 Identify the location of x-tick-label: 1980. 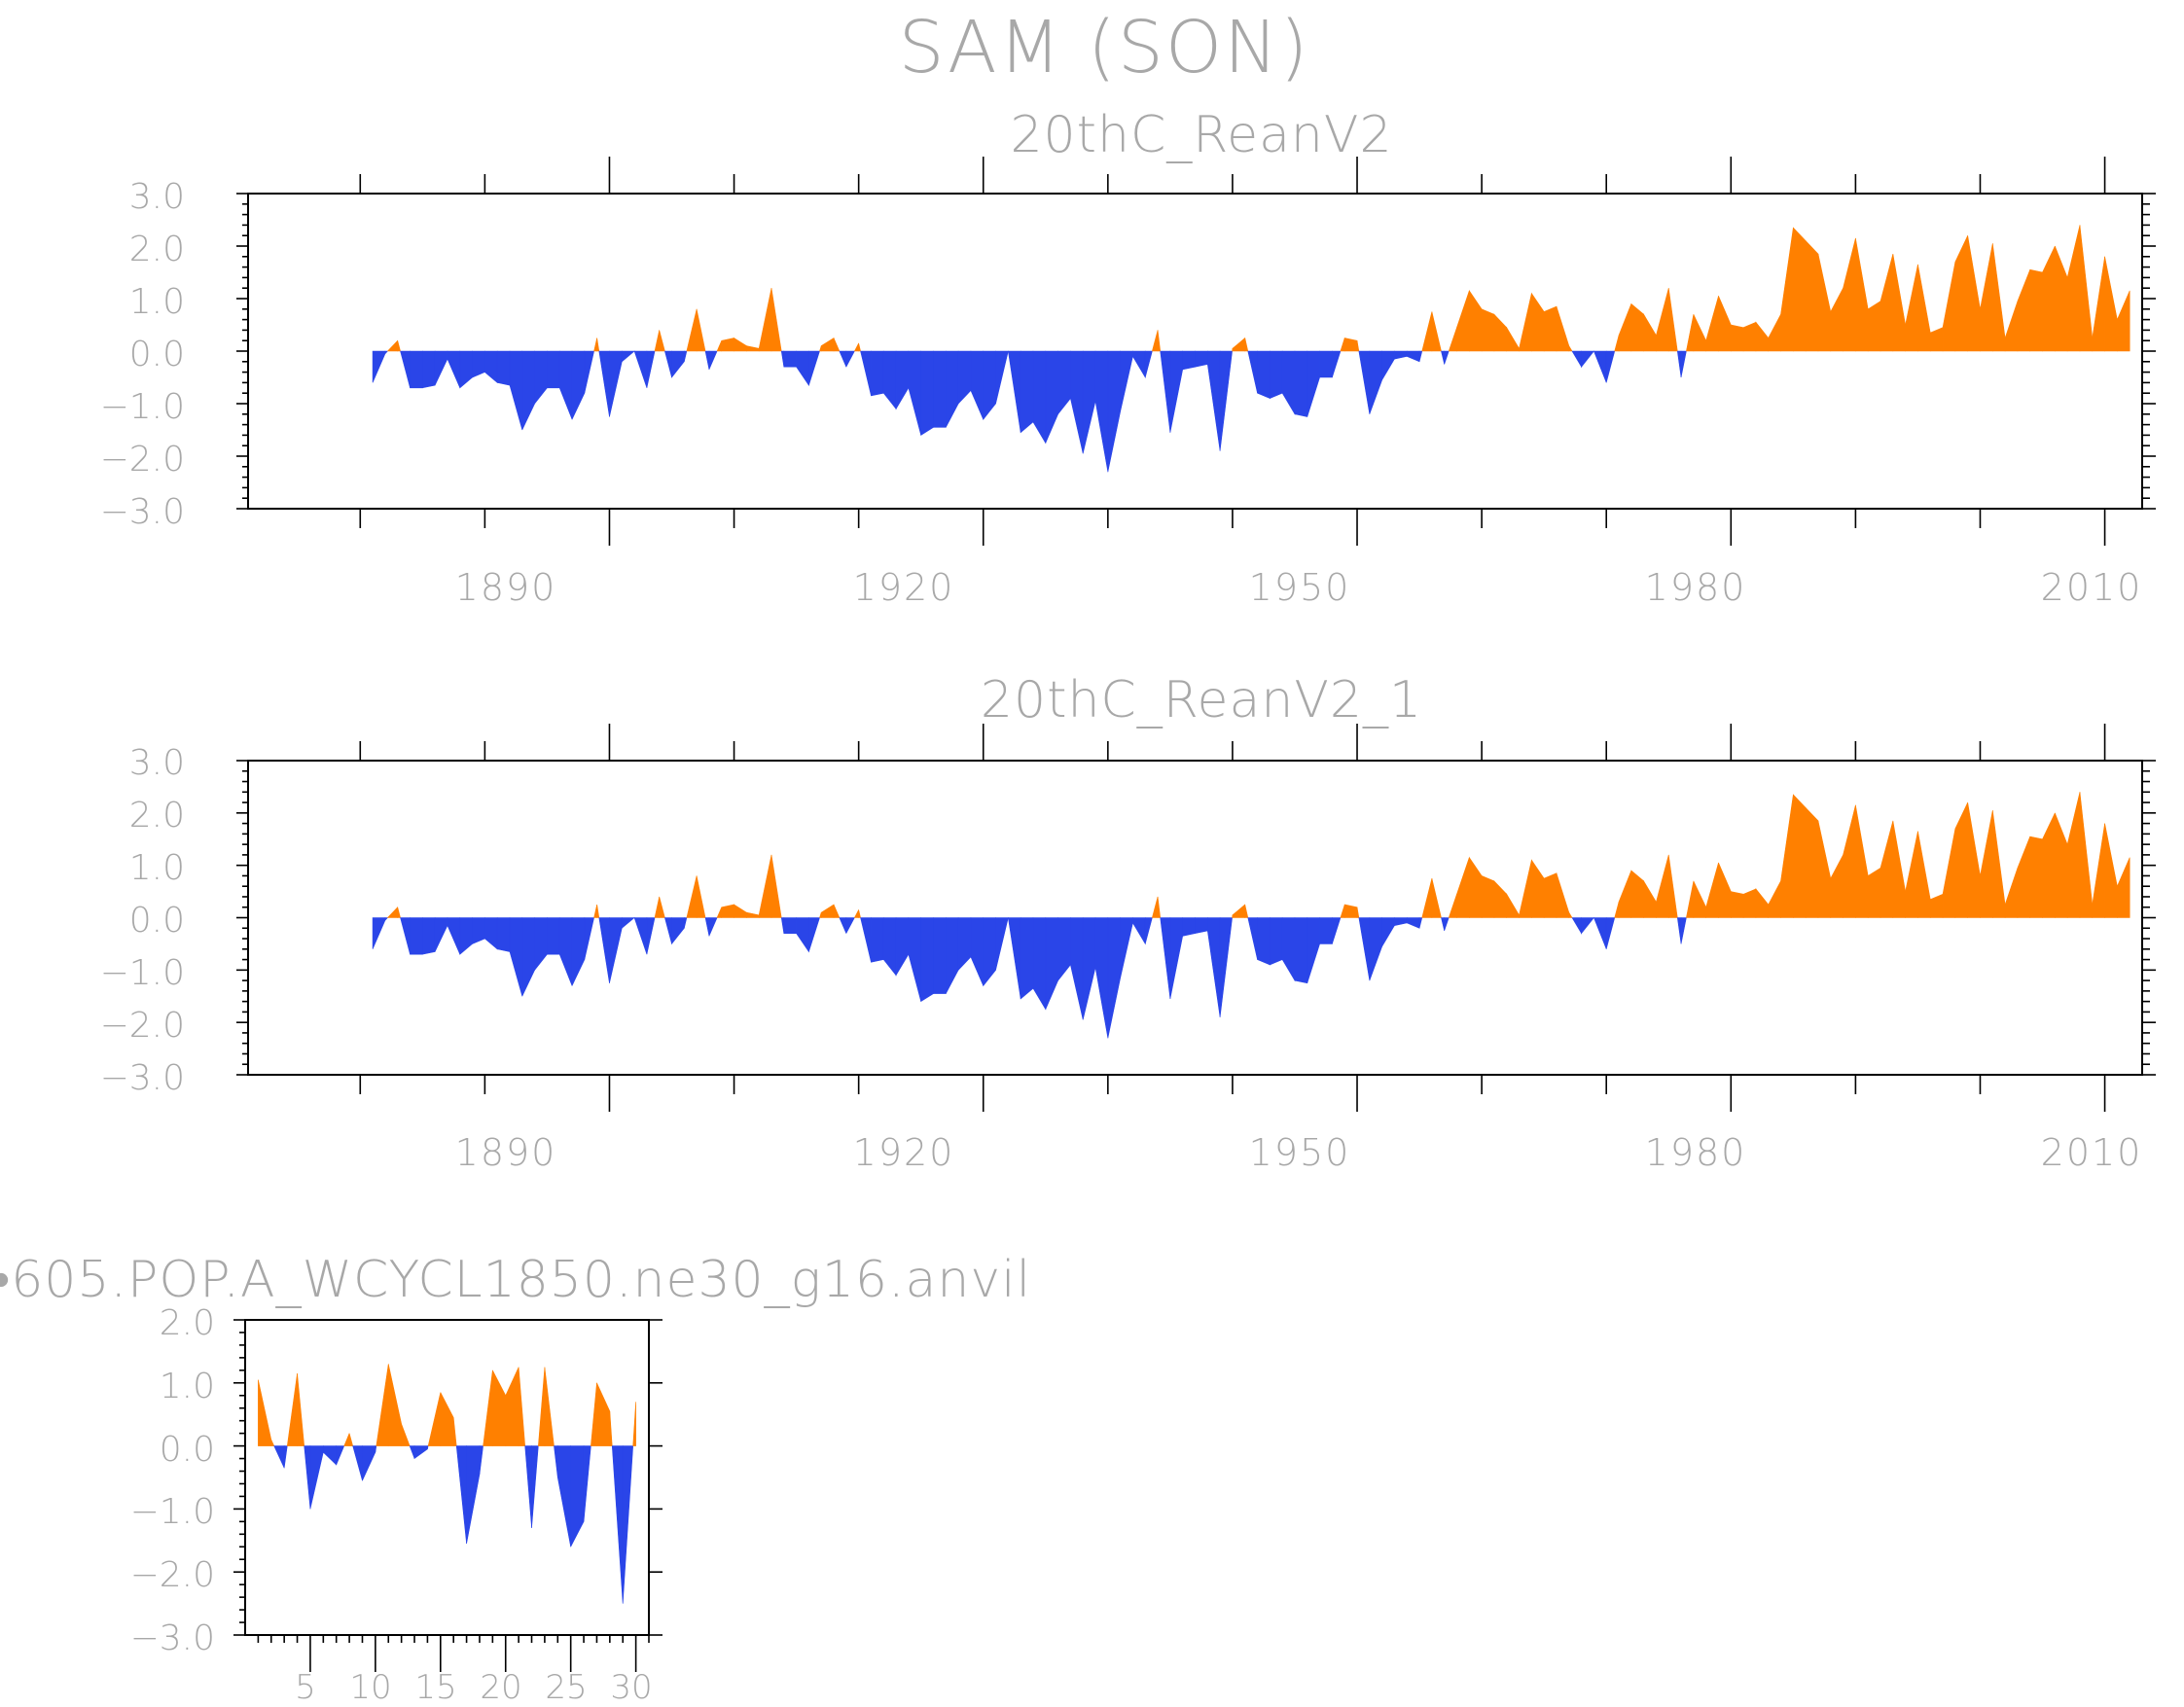
(1696, 1152).